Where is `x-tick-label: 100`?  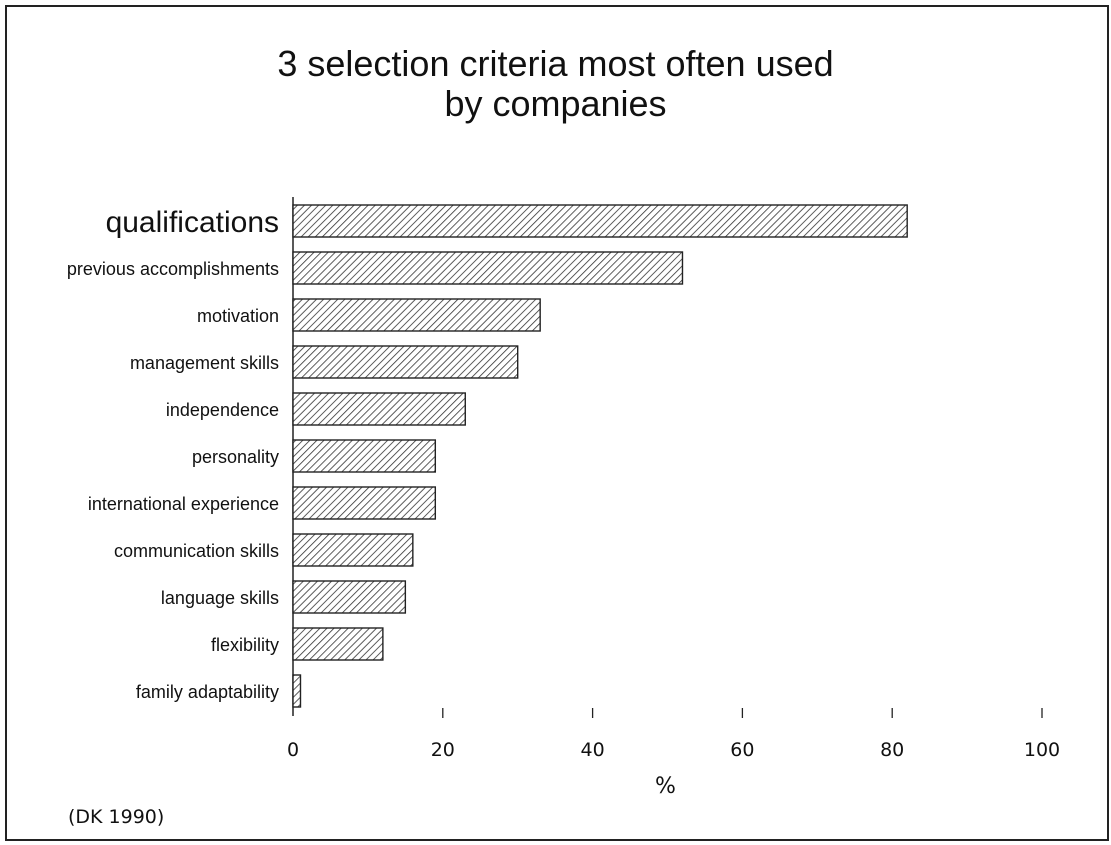
x-tick-label: 100 is located at coordinates (1042, 750).